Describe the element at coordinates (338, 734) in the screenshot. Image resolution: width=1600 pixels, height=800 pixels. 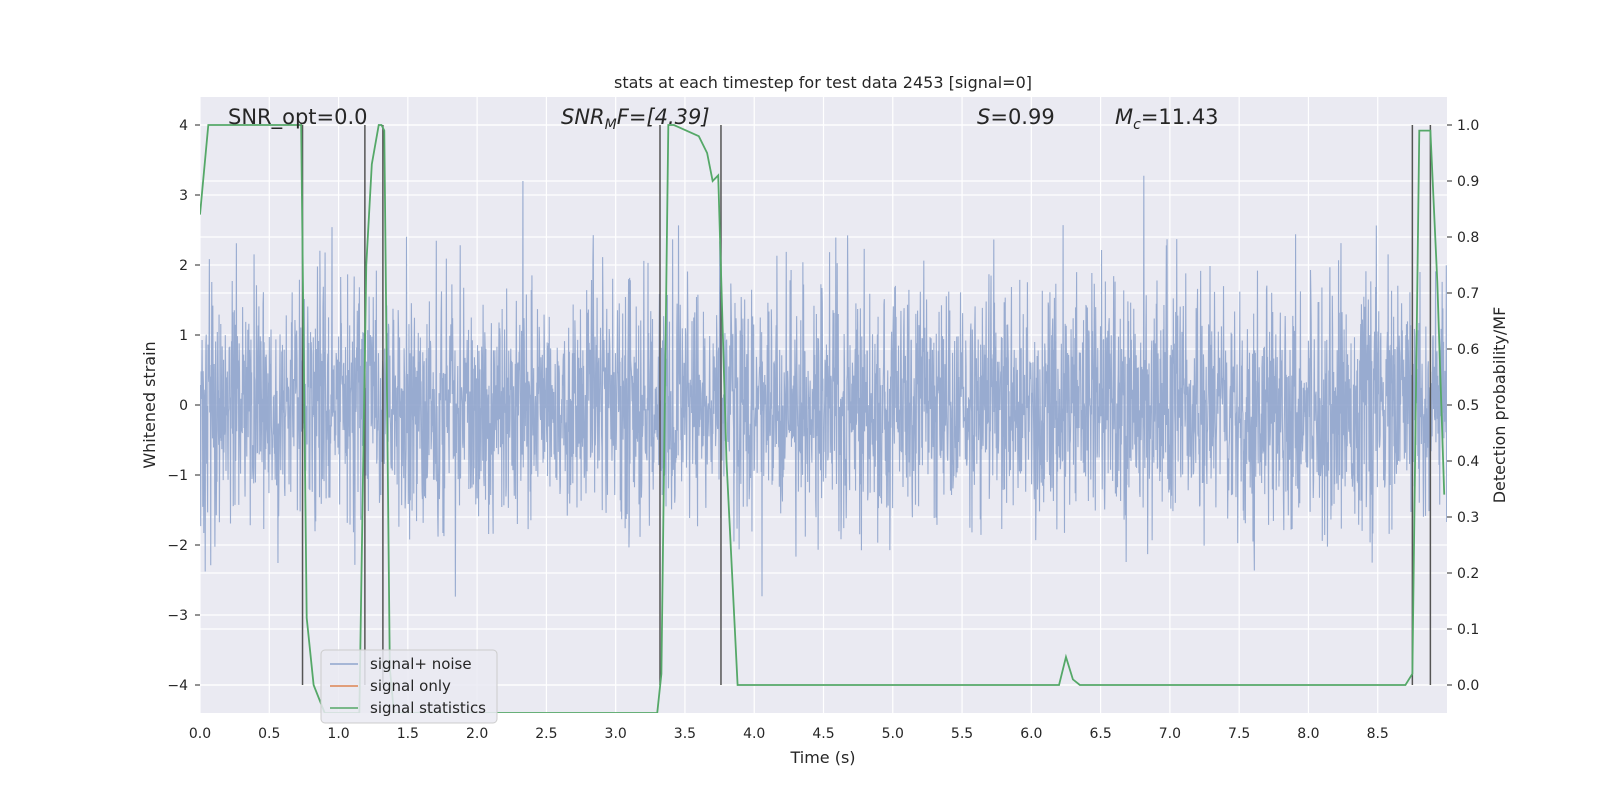
I see `x-tick-label: 1.0` at that location.